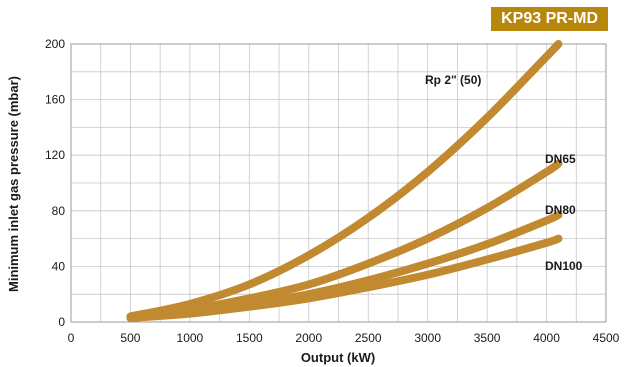 The height and width of the screenshot is (367, 624). What do you see at coordinates (549, 19) in the screenshot?
I see `model-badge: KP93 PR-MD` at bounding box center [549, 19].